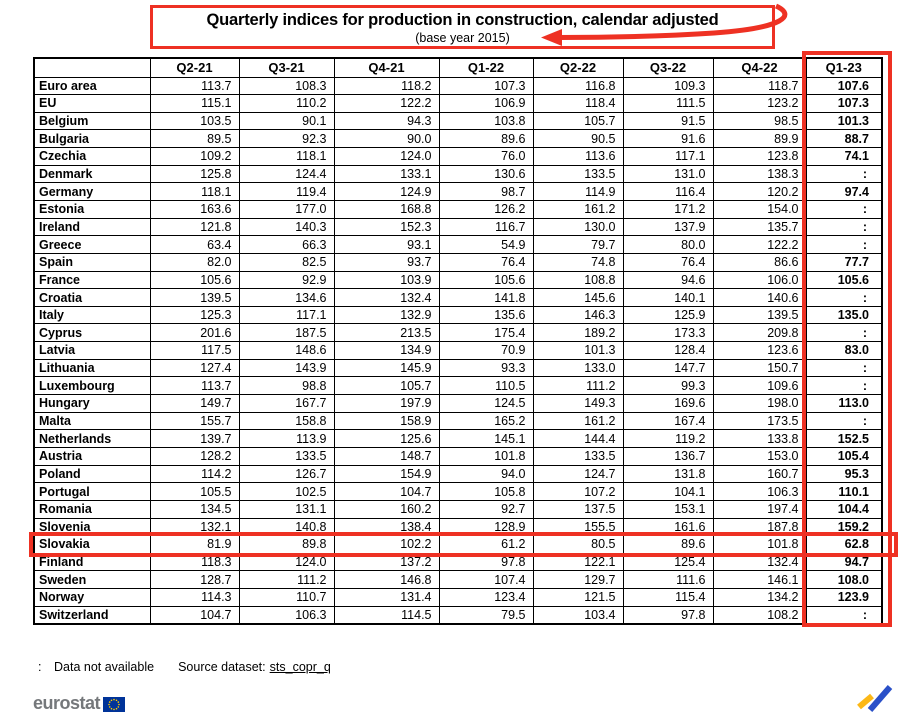  I want to click on table-cell: 122.1, so click(578, 562).